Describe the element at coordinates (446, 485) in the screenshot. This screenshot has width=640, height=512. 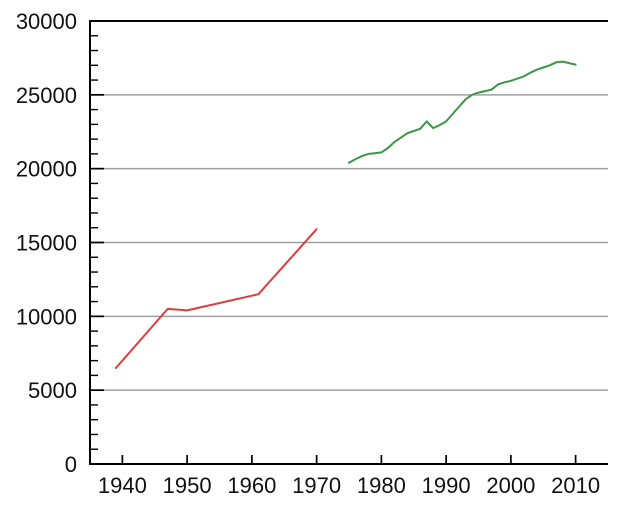
I see `x-tick-label: 1990` at that location.